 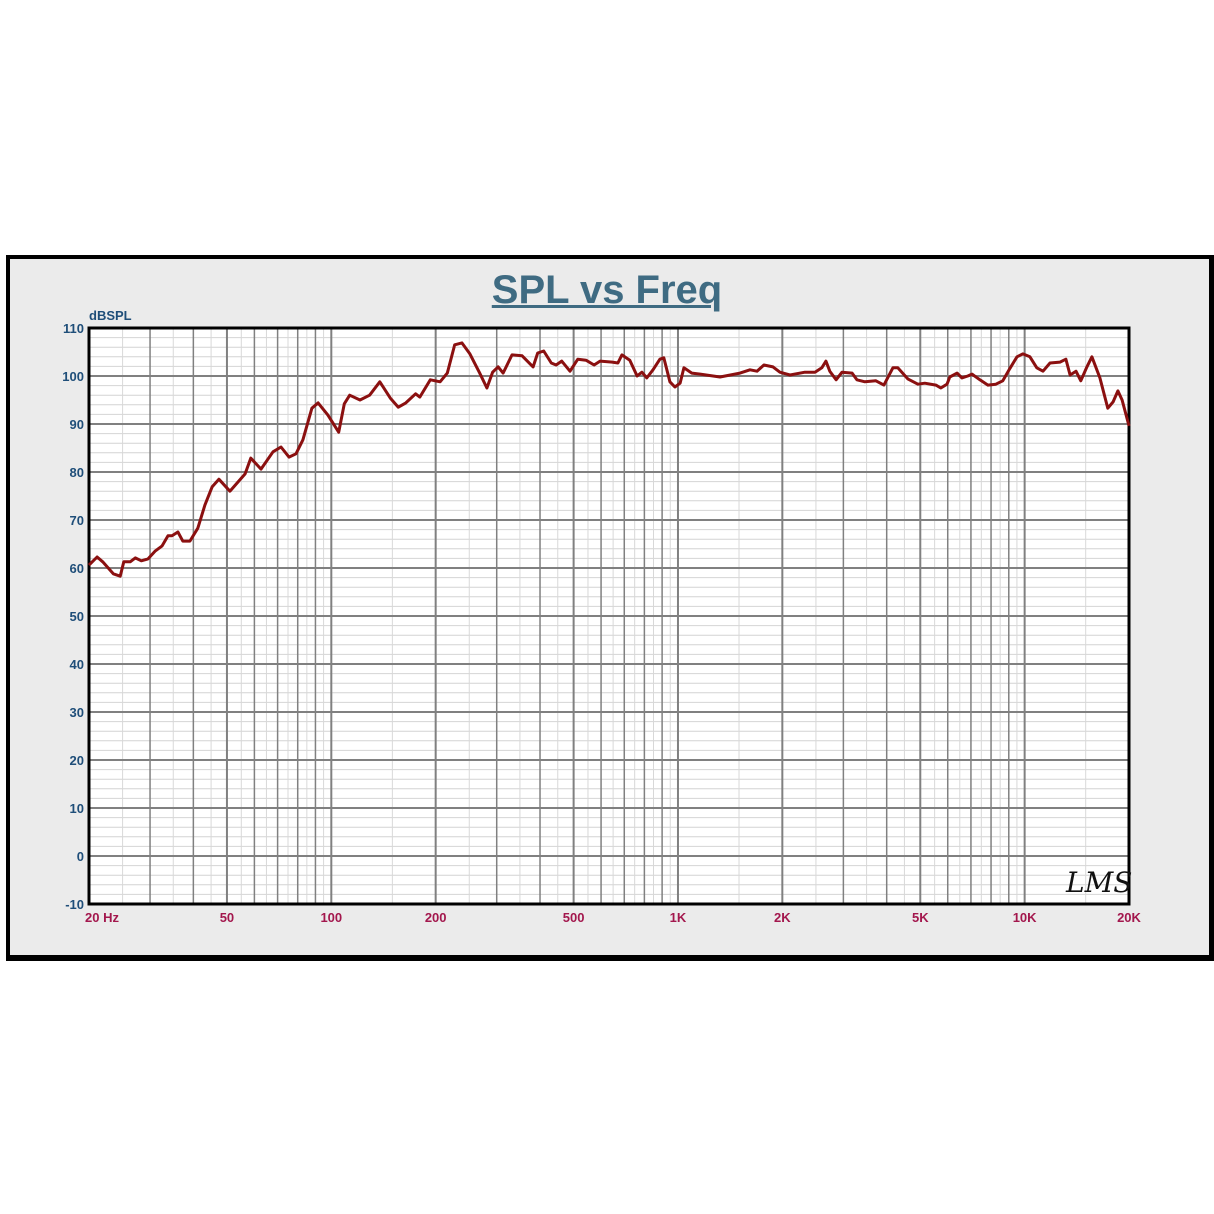 I want to click on y-tick-label: 40, so click(x=77, y=664).